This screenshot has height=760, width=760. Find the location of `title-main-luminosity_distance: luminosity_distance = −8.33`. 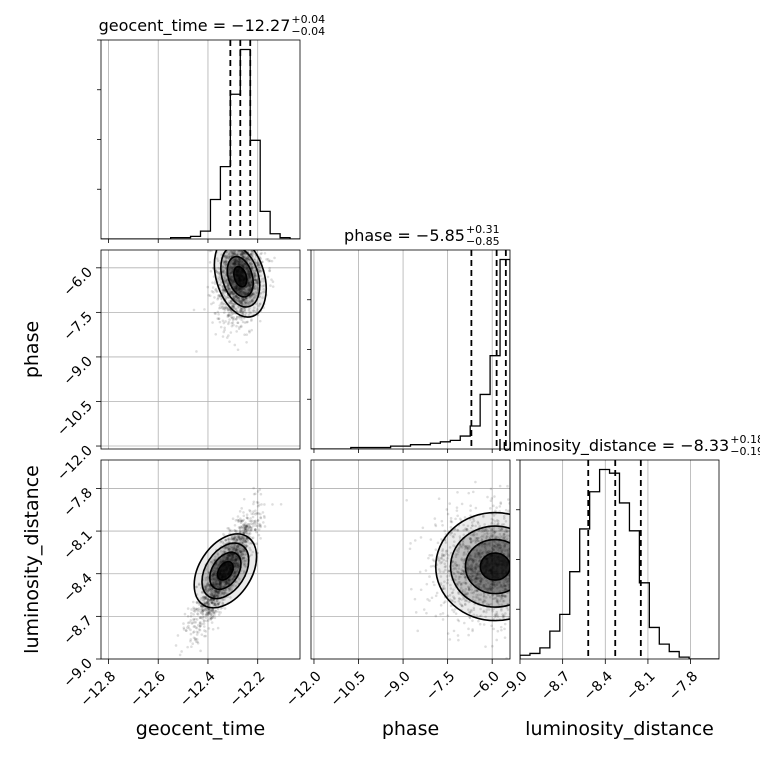

title-main-luminosity_distance: luminosity_distance = −8.33 is located at coordinates (613, 446).